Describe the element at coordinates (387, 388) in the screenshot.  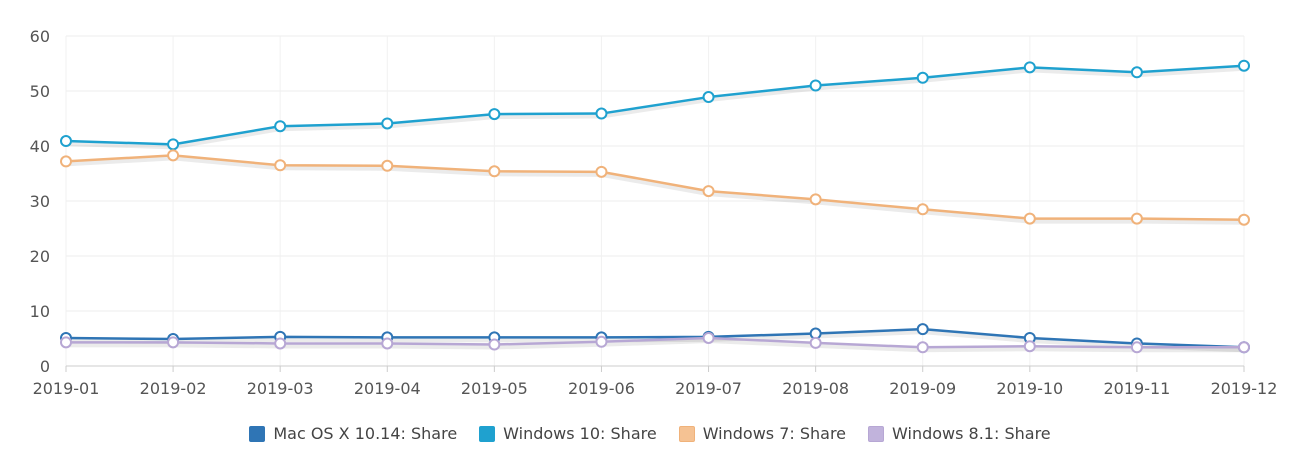
I see `x-tick-label: 2019-04` at that location.